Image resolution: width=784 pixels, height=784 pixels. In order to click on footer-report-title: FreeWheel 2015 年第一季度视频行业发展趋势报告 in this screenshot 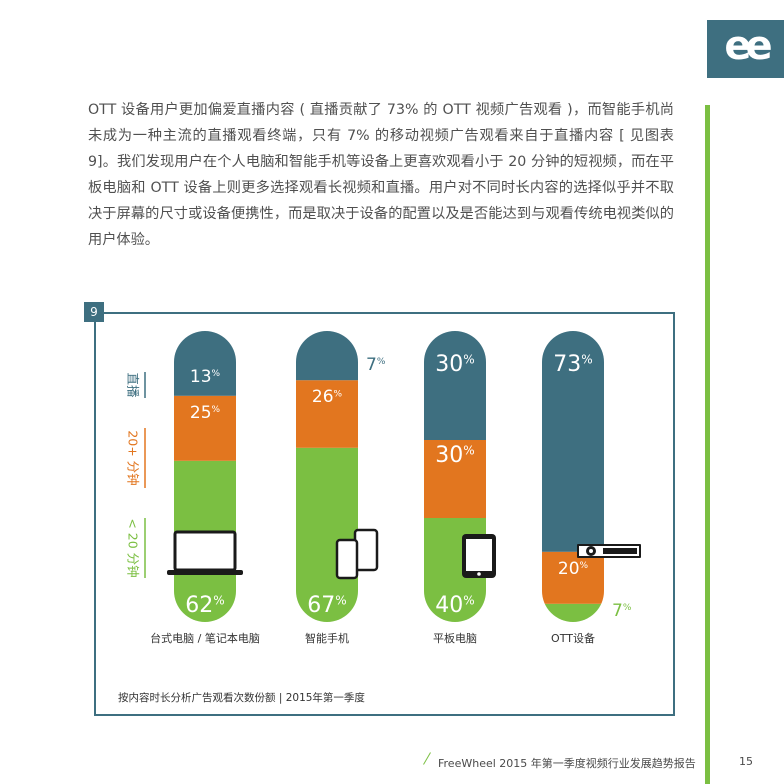, I will do `click(567, 763)`.